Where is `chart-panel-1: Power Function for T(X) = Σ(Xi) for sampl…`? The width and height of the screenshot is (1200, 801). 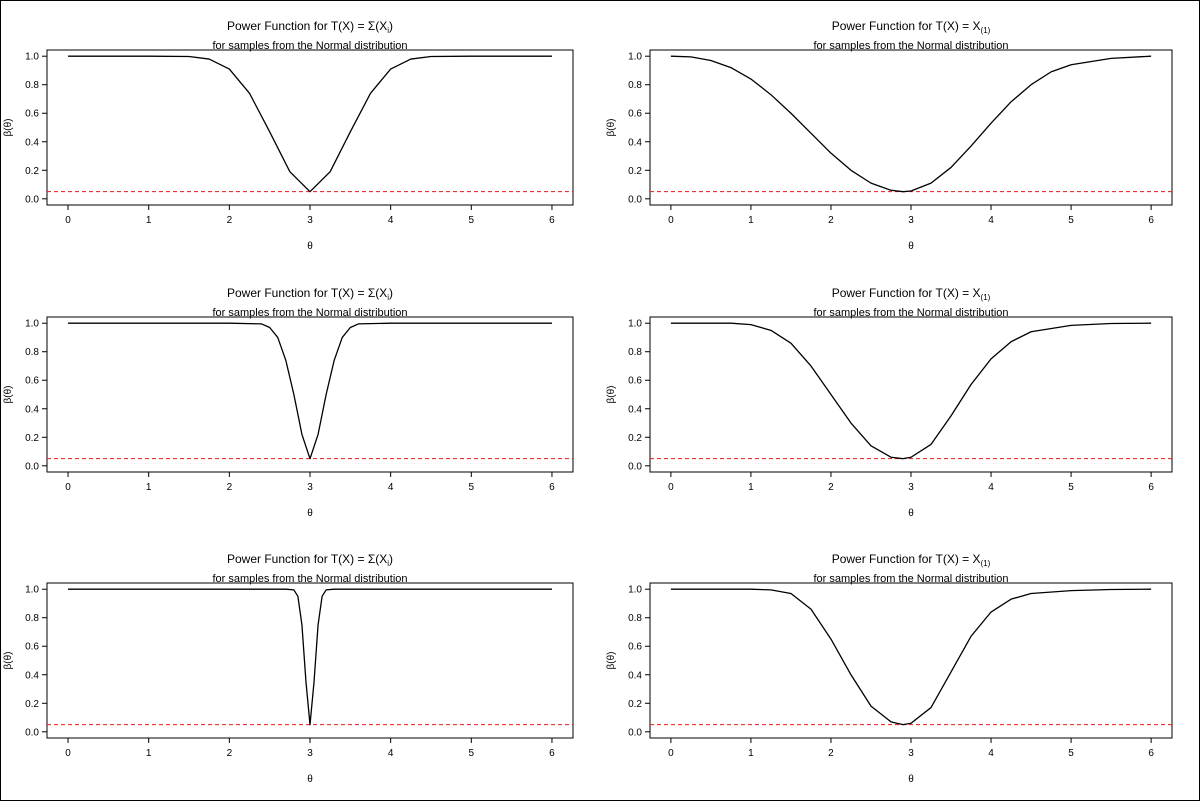
chart-panel-1: Power Function for T(X) = Σ(Xi) for sampl… is located at coordinates (288, 135).